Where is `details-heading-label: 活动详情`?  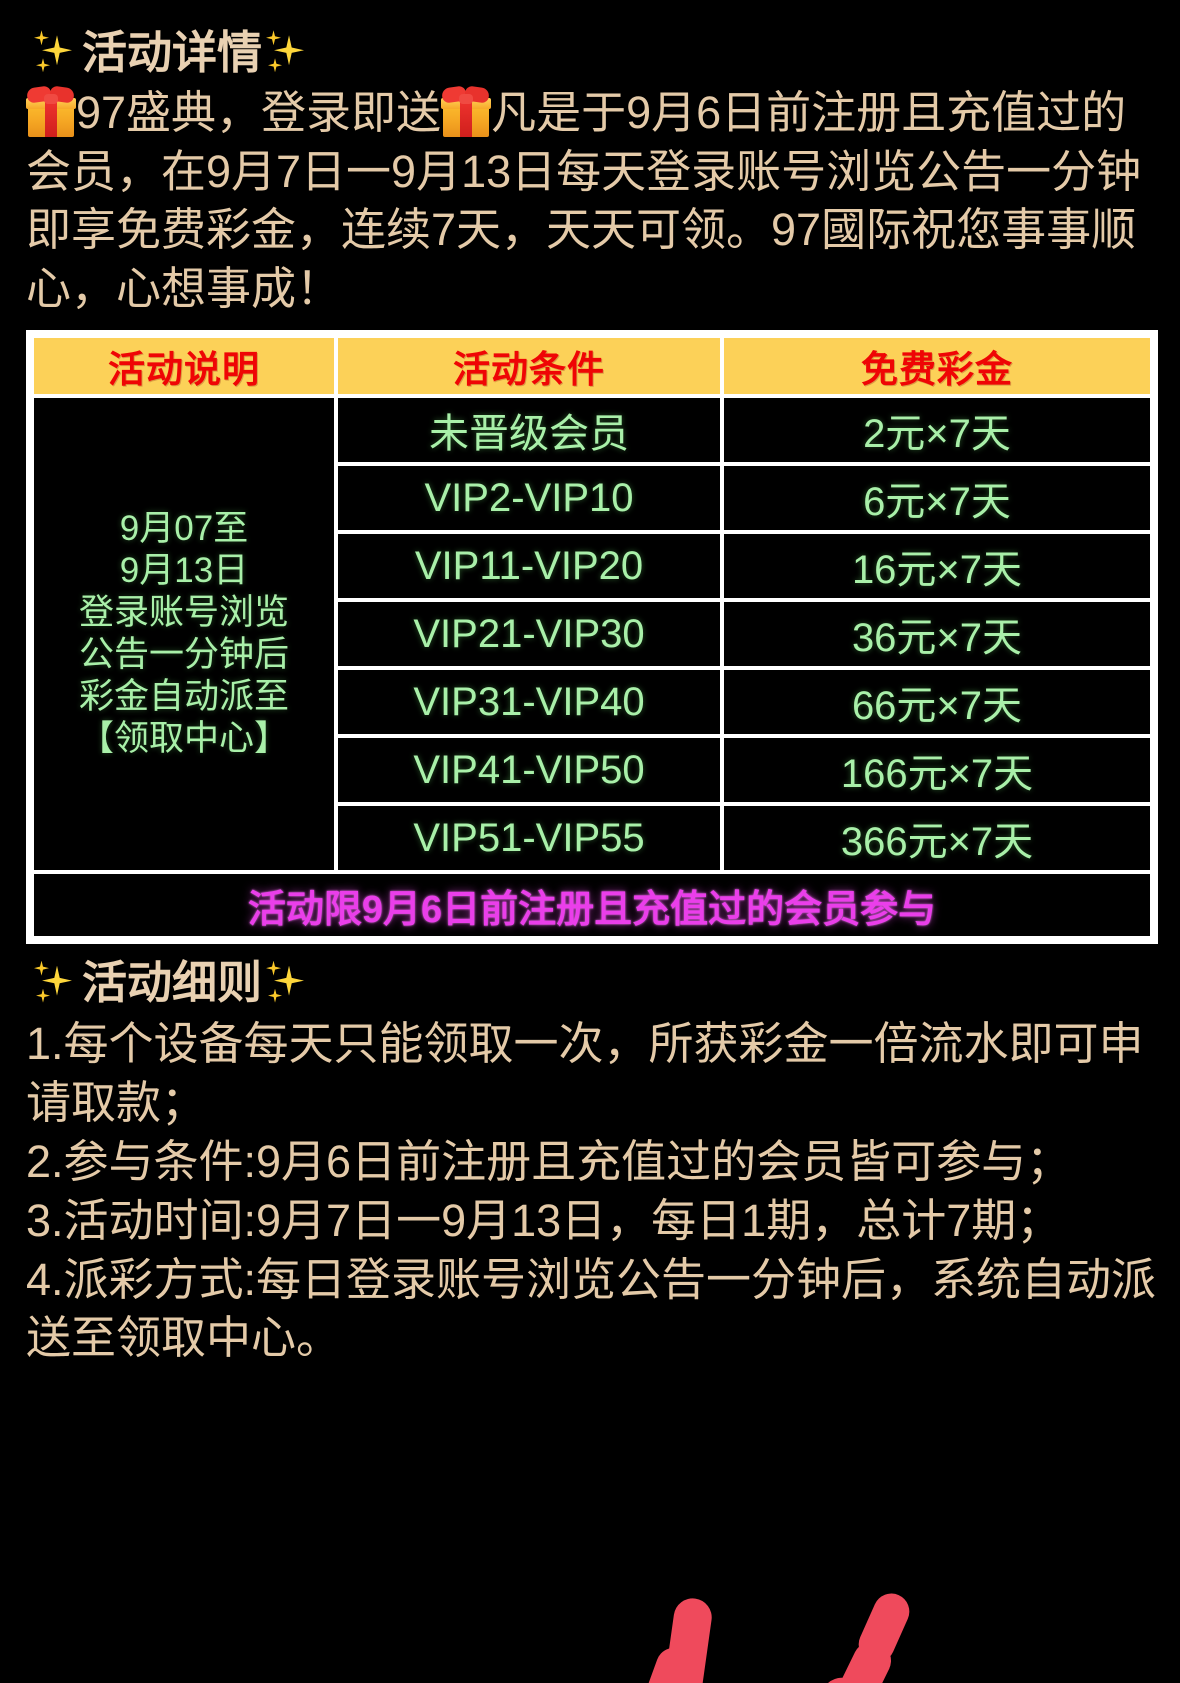
details-heading-label: 活动详情 is located at coordinates (172, 52).